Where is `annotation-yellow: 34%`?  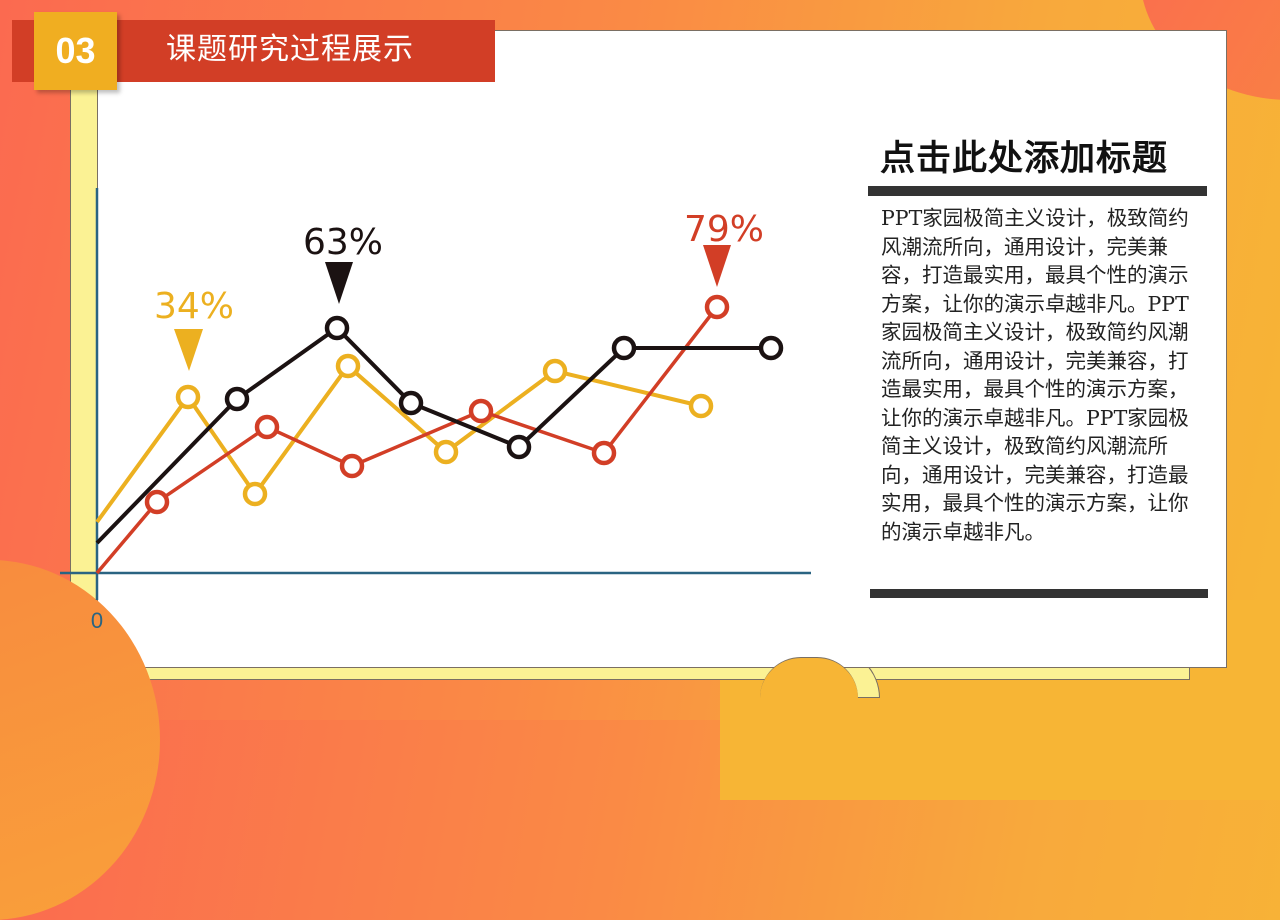 annotation-yellow: 34% is located at coordinates (194, 306).